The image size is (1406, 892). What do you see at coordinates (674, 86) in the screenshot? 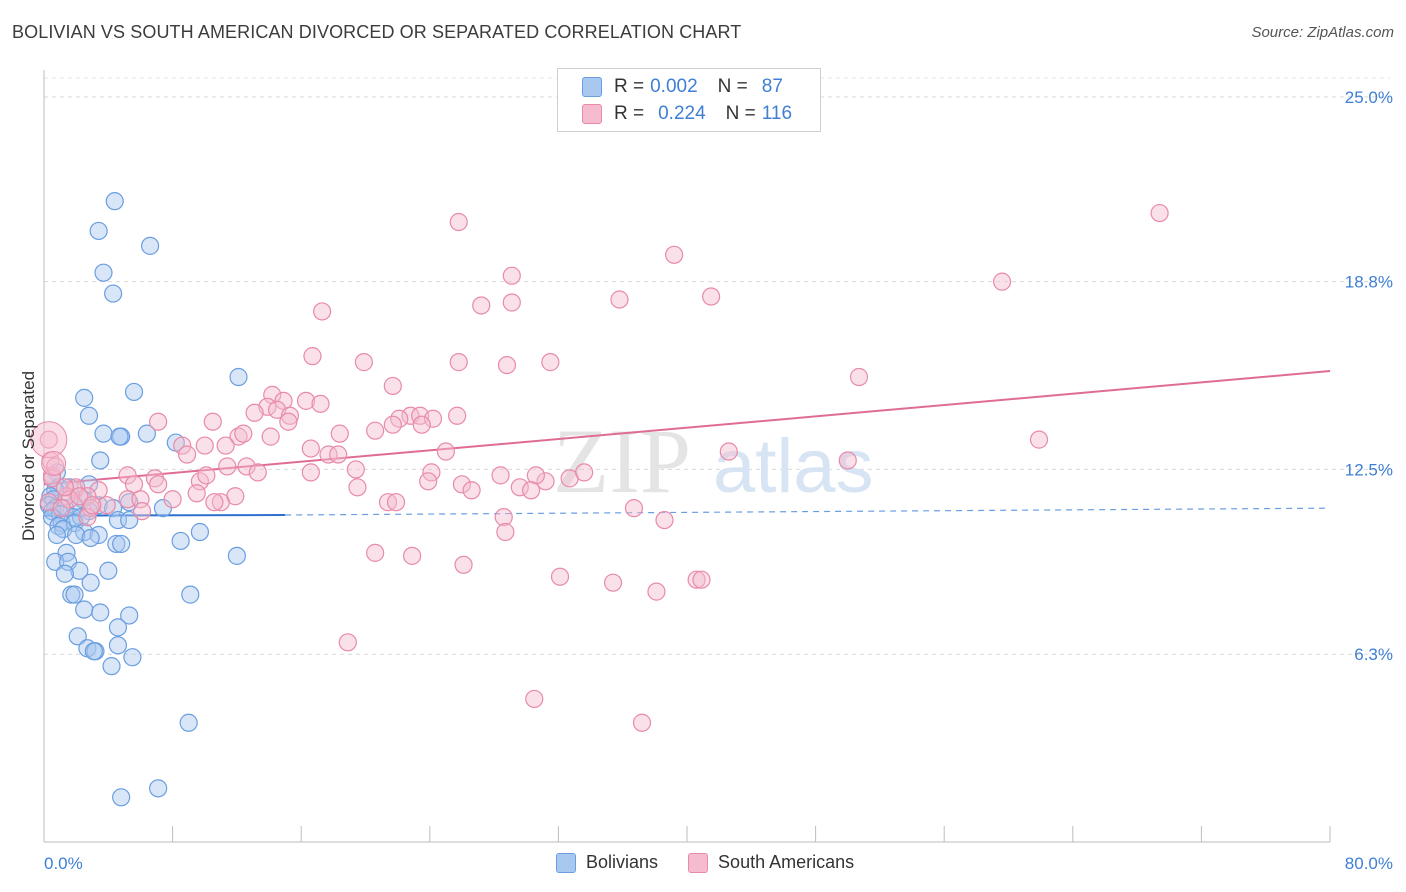
I see `r-value: 0.002` at bounding box center [674, 86].